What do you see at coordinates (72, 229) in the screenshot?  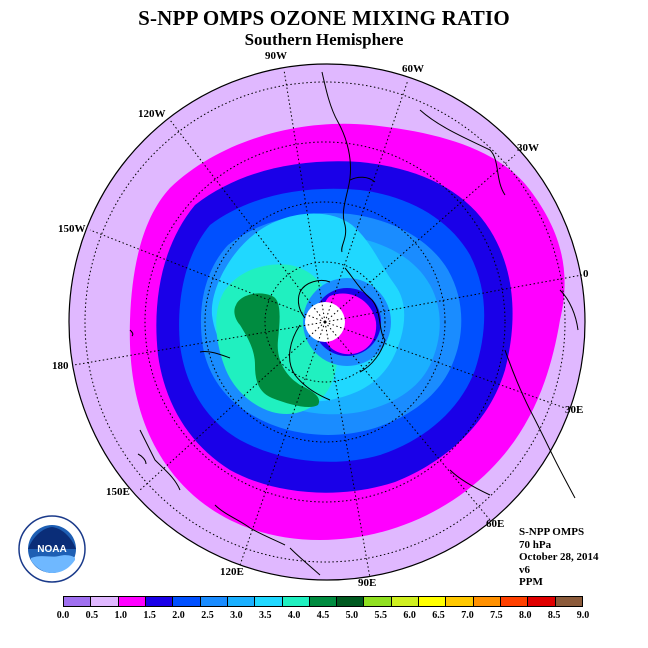 I see `lon-150w: 150W` at bounding box center [72, 229].